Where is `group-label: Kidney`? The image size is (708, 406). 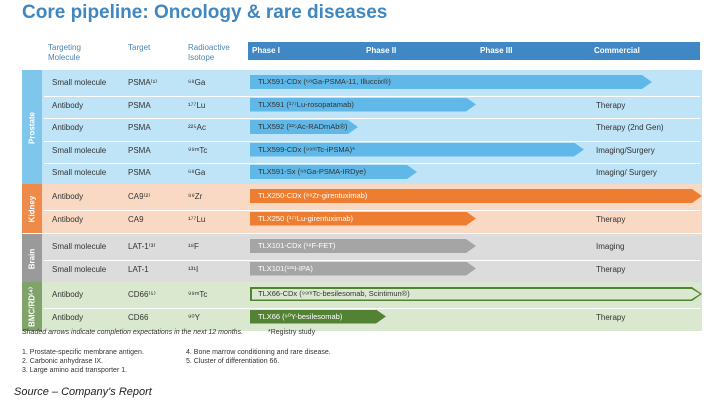
group-label: Kidney is located at coordinates (32, 208).